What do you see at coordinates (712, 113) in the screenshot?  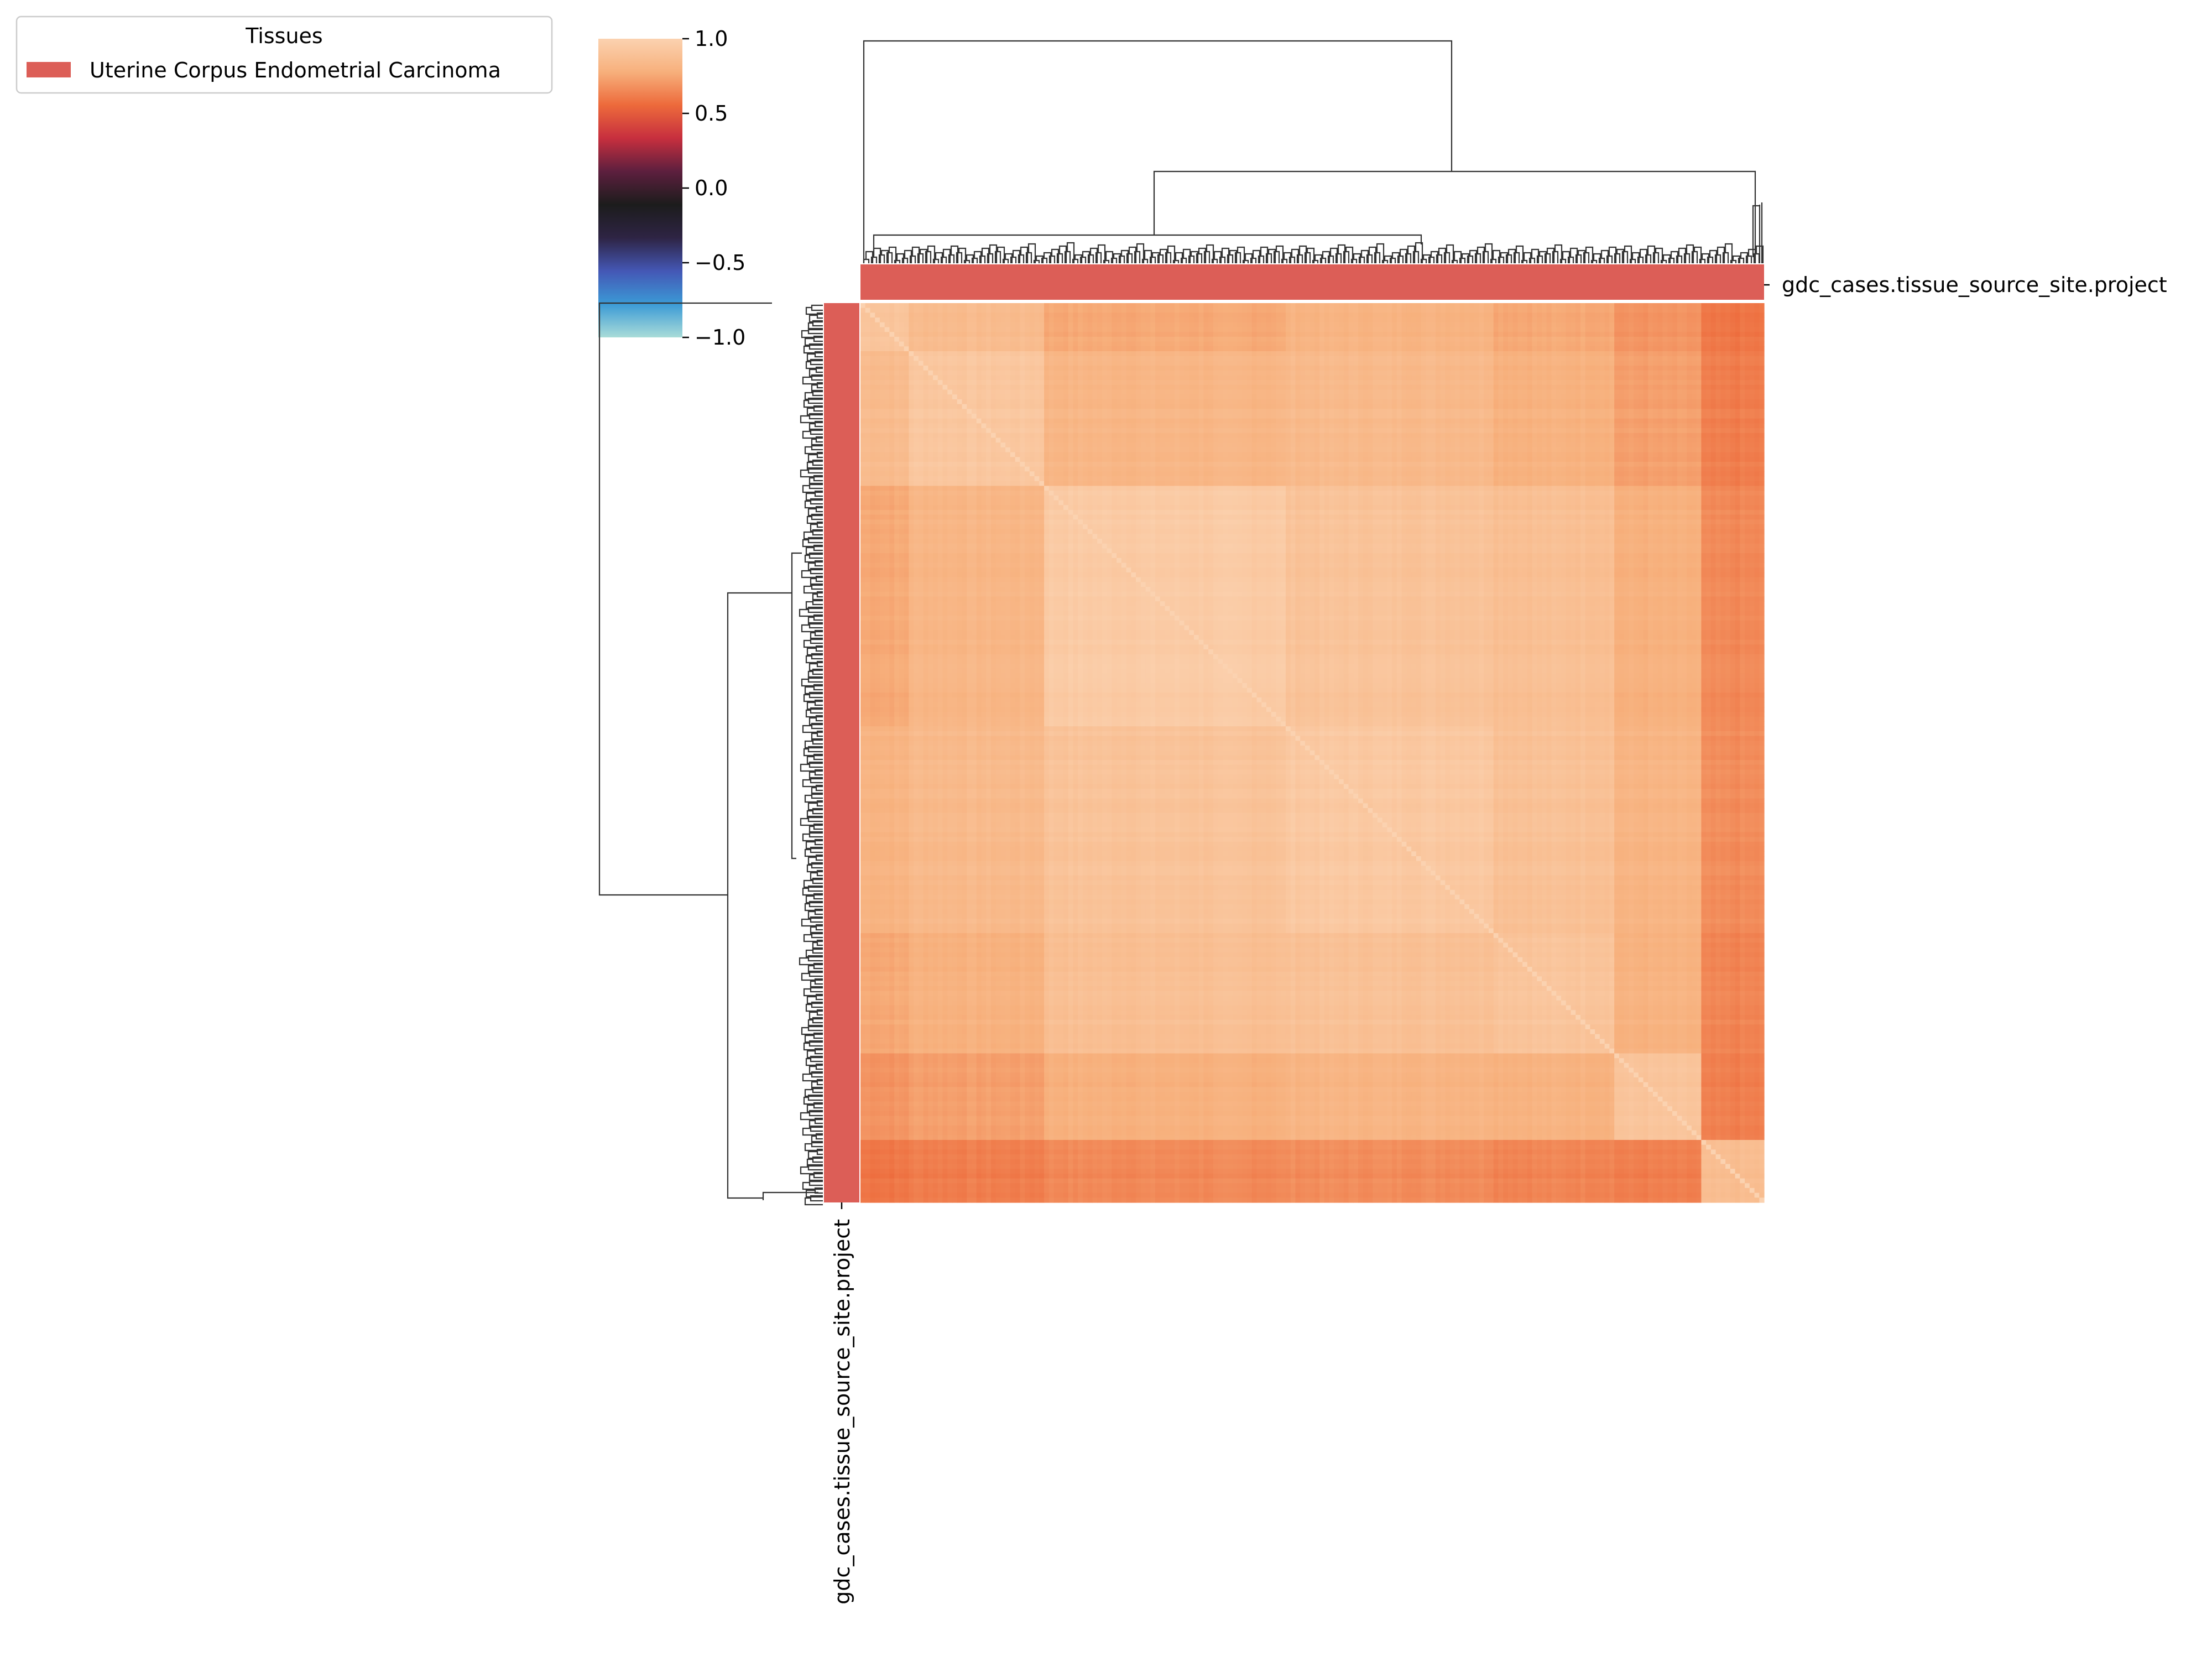 I see `colorbar-tick-label: 0.5` at bounding box center [712, 113].